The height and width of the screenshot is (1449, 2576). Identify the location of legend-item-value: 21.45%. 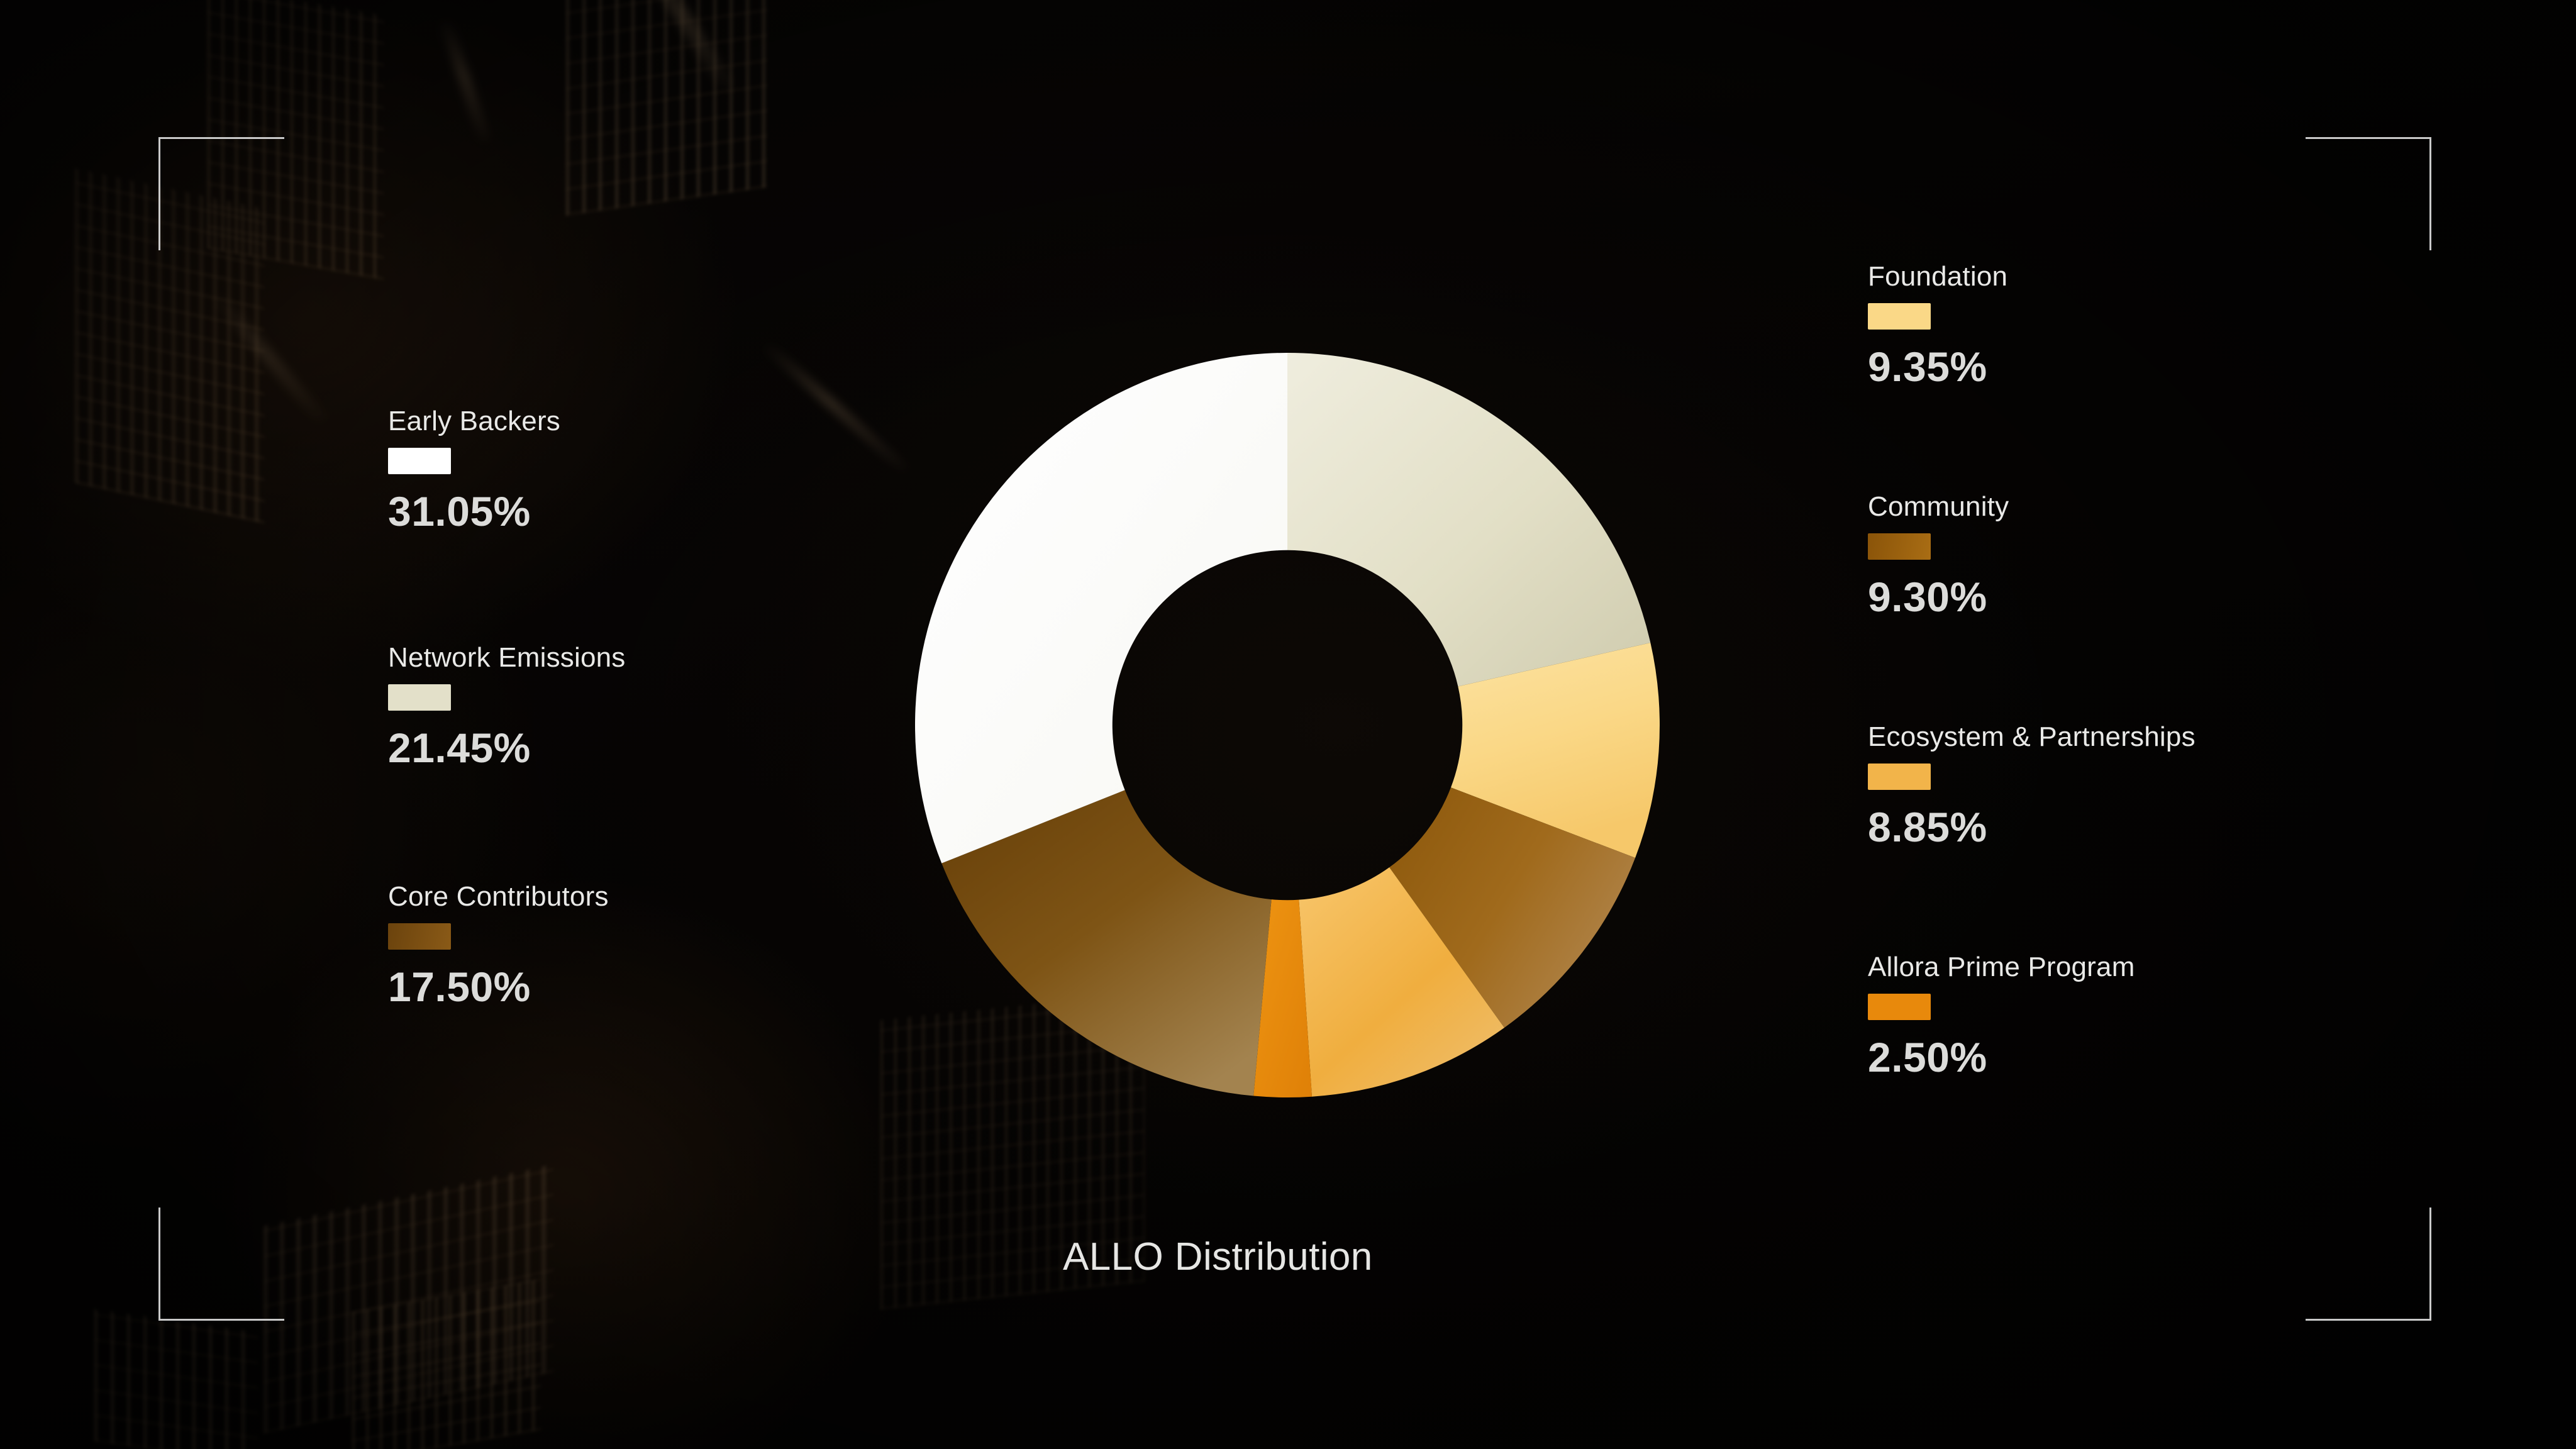
(459, 747).